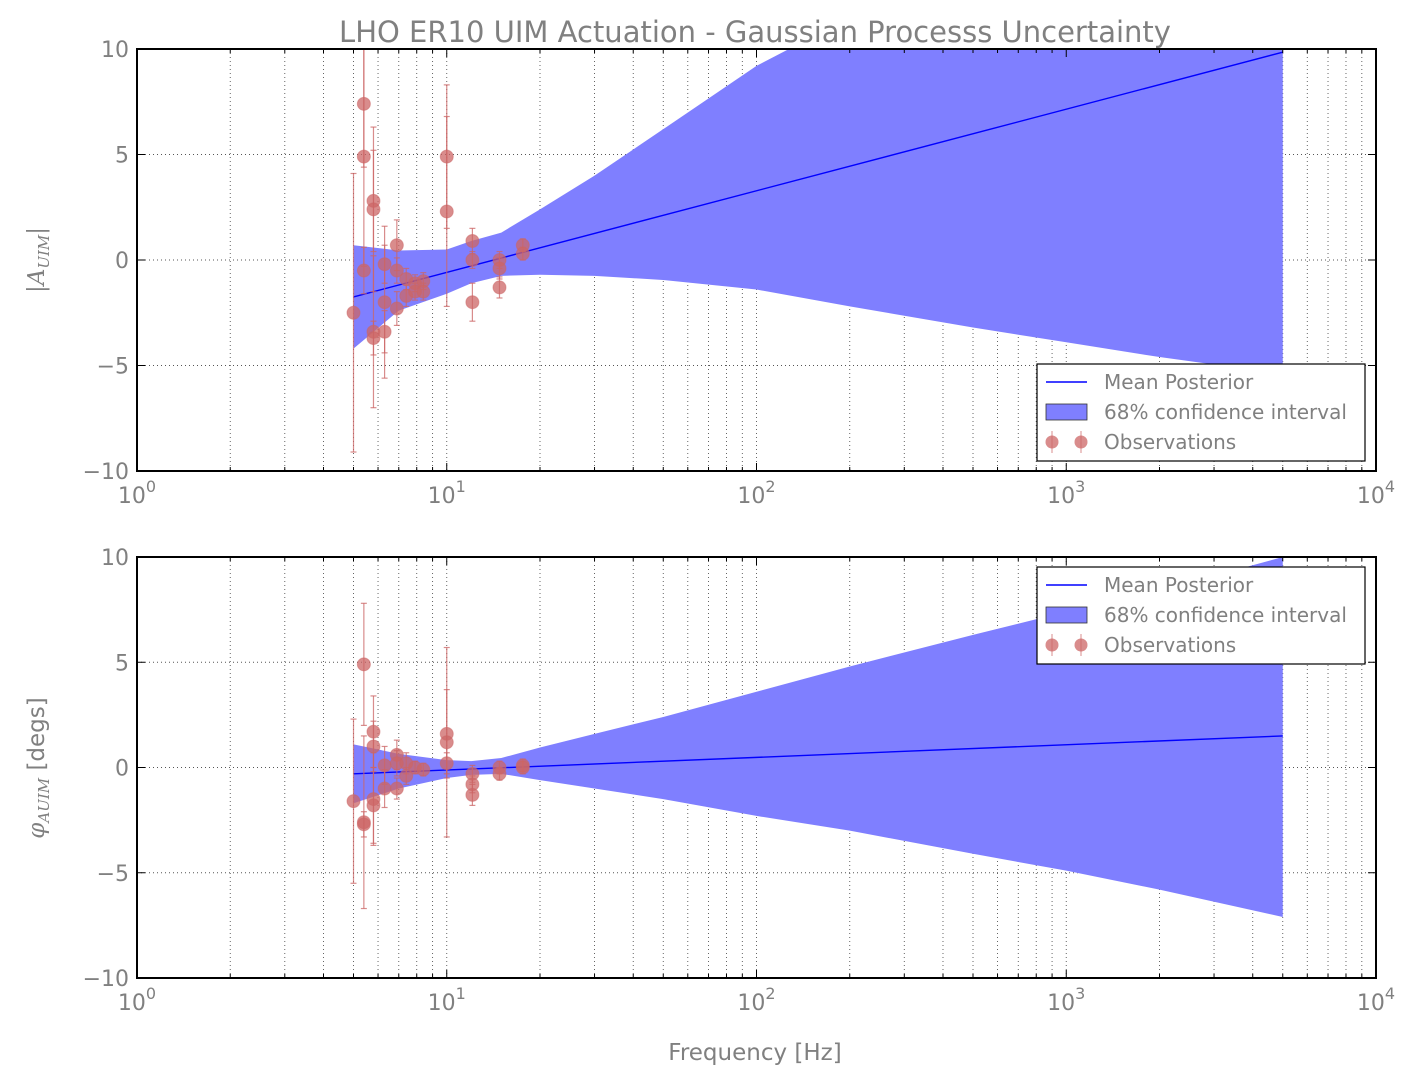  Describe the element at coordinates (106, 979) in the screenshot. I see `phase-y-tick-label: −10` at that location.